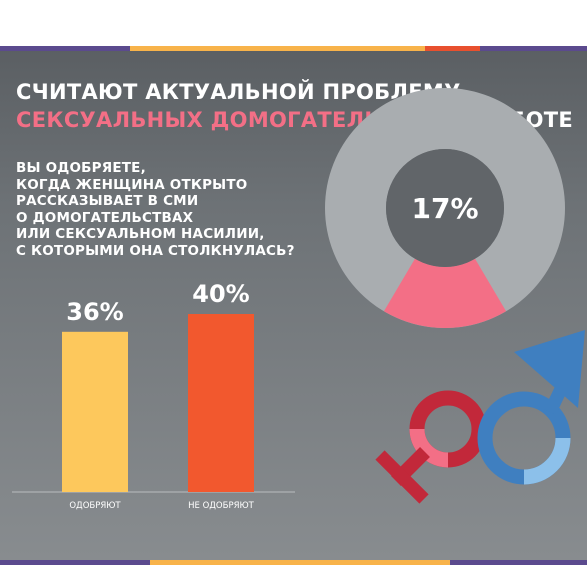 Image resolution: width=587 pixels, height=587 pixels. Describe the element at coordinates (293, 576) in the screenshot. I see `bottom-margin` at that location.